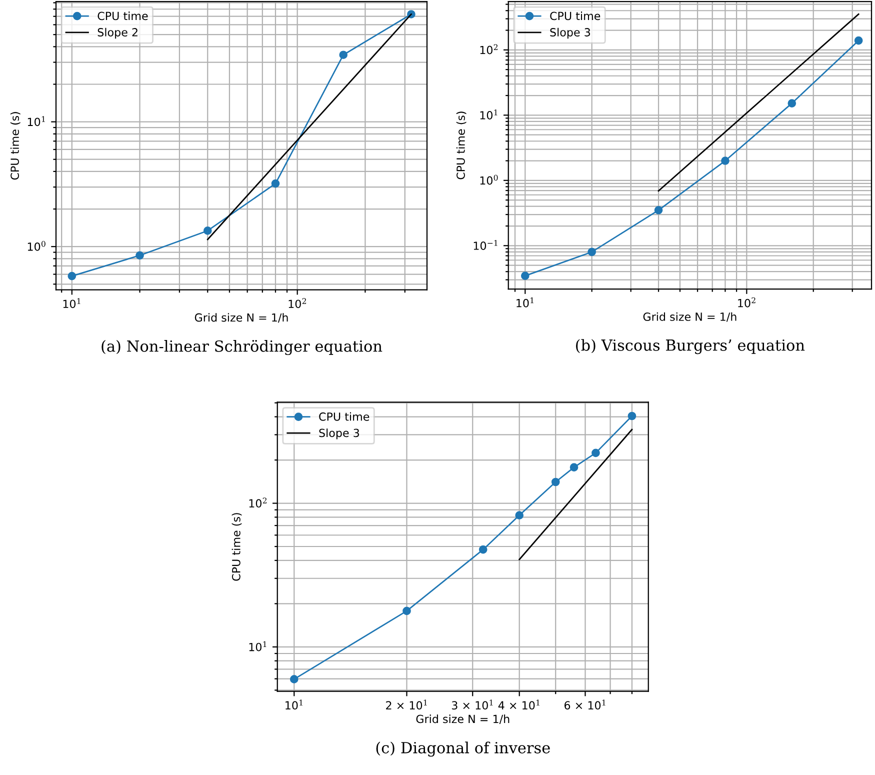 Image resolution: width=875 pixels, height=775 pixels. I want to click on x-tick-label: 4 × 10$^{1}$, so click(519, 705).